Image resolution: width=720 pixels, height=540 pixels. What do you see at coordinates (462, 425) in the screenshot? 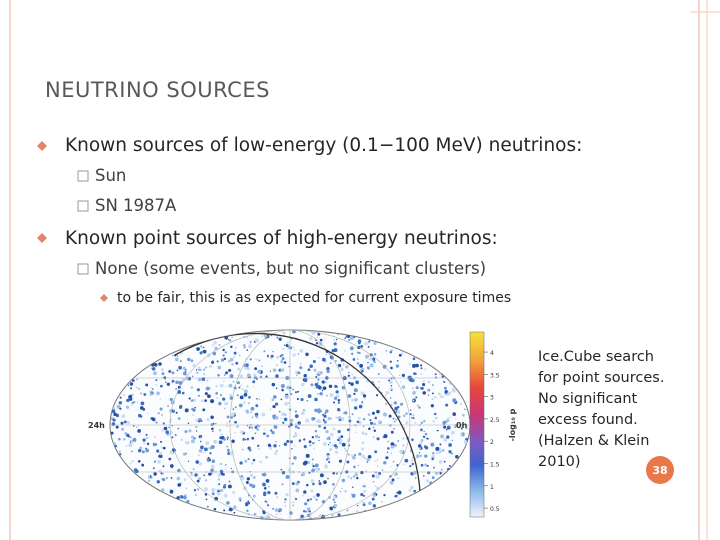
I see `ra-label: 0h` at bounding box center [462, 425].